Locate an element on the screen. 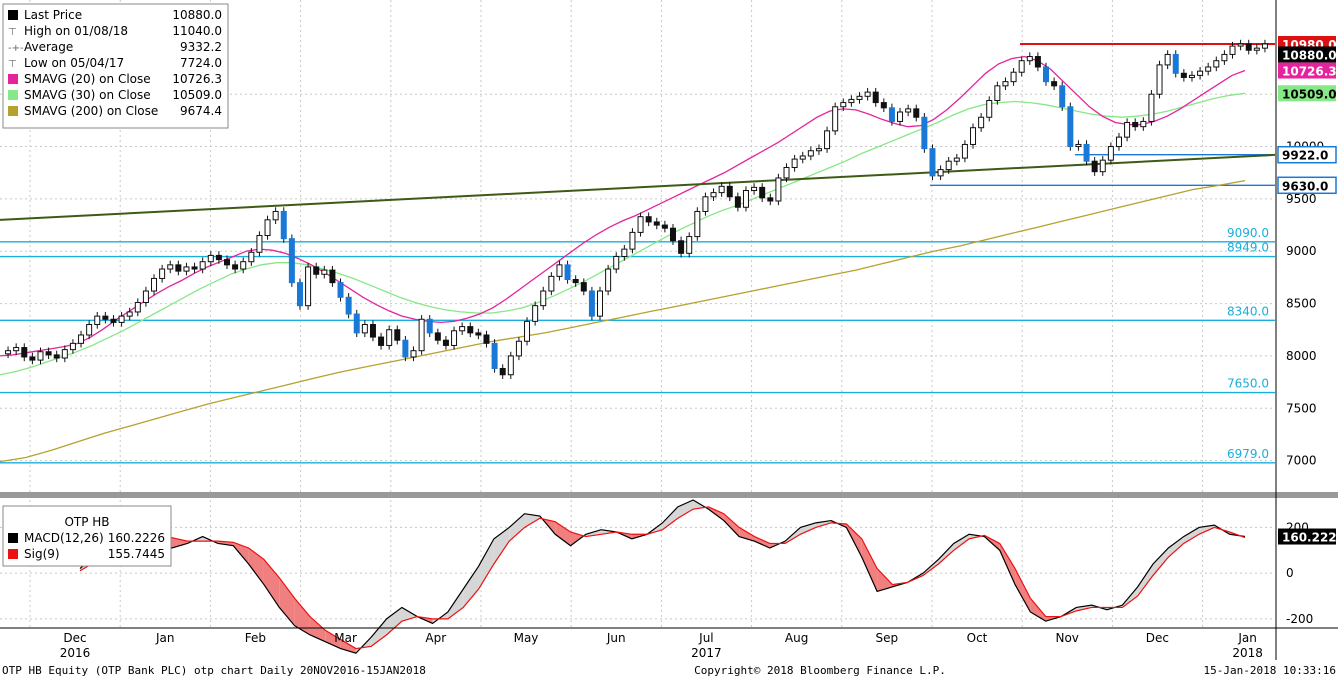 The image size is (1338, 679). legend-label: Low on 05/04/17 is located at coordinates (74, 63).